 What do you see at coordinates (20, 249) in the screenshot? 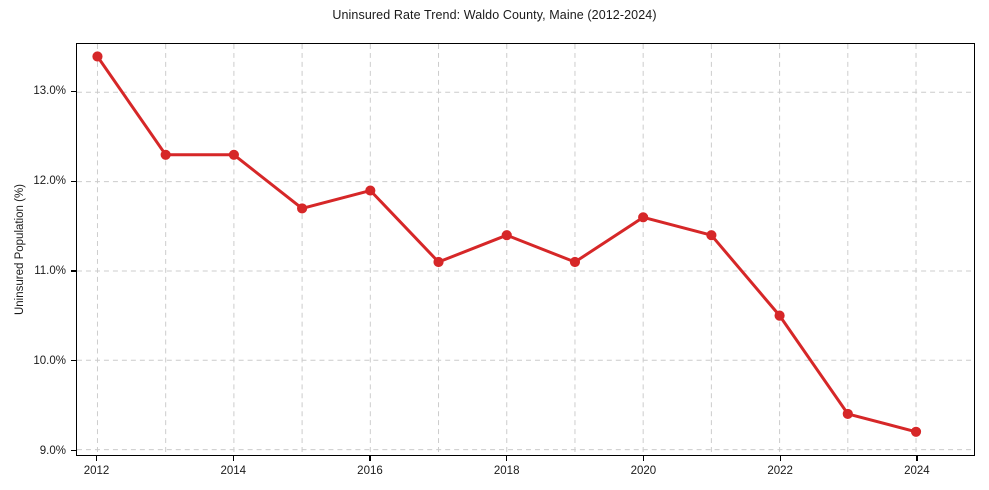
I see `y-axis-title: Uninsured Population (%)` at bounding box center [20, 249].